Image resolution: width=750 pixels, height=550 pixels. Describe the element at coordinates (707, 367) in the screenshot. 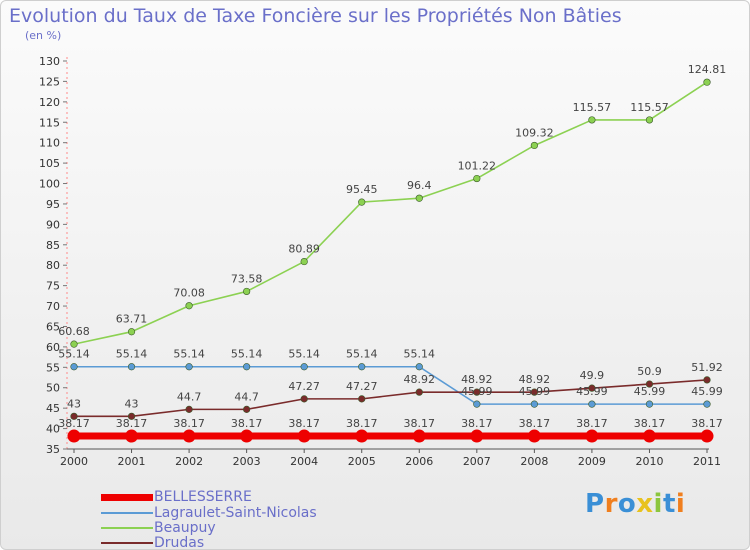

I see `data-label: 51.92` at that location.